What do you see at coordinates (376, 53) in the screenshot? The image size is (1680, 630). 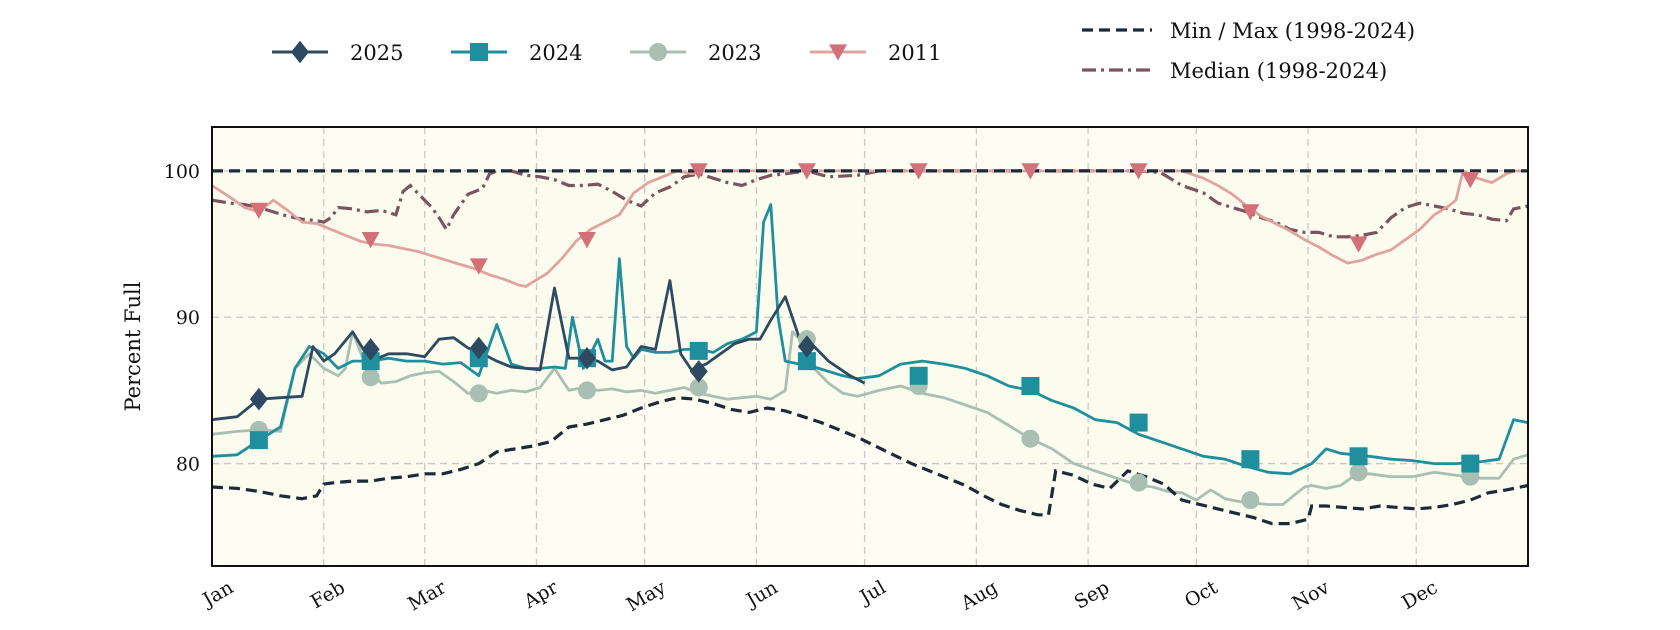 I see `legend-label: 2025` at bounding box center [376, 53].